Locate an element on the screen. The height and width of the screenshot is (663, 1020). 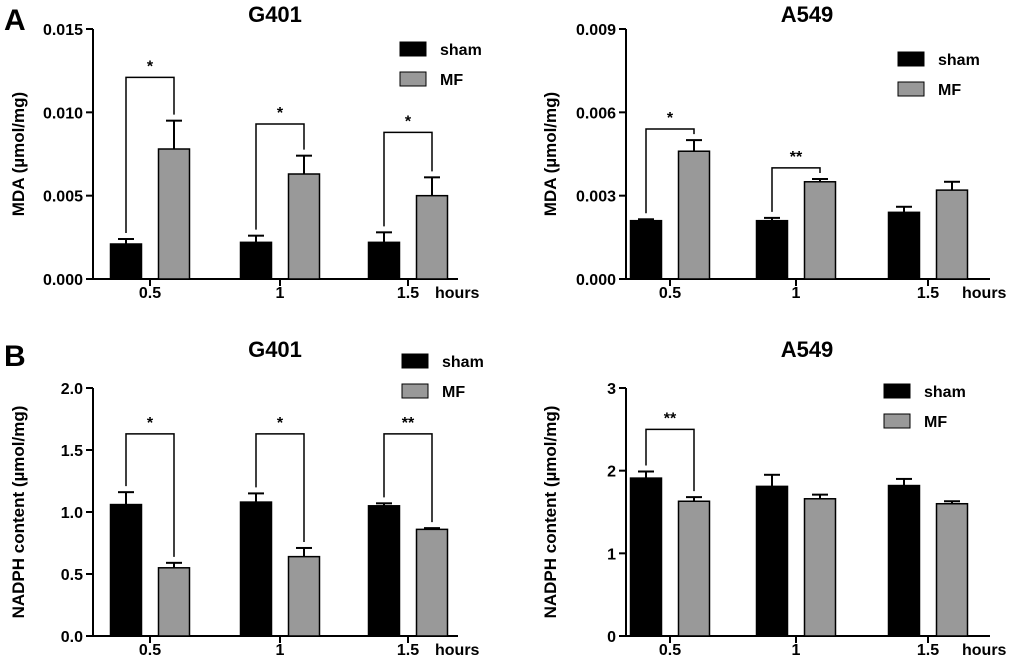
chart1-y-tick-label: 0.015 is located at coordinates (63, 30).